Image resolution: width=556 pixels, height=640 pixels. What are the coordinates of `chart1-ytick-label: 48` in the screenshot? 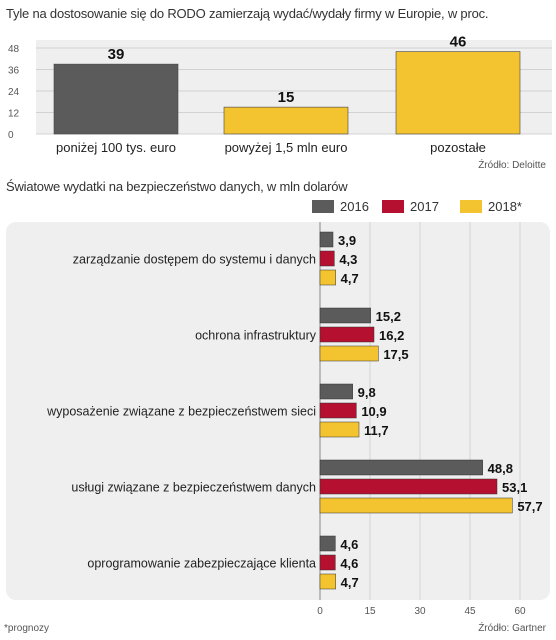 It's located at (14, 49).